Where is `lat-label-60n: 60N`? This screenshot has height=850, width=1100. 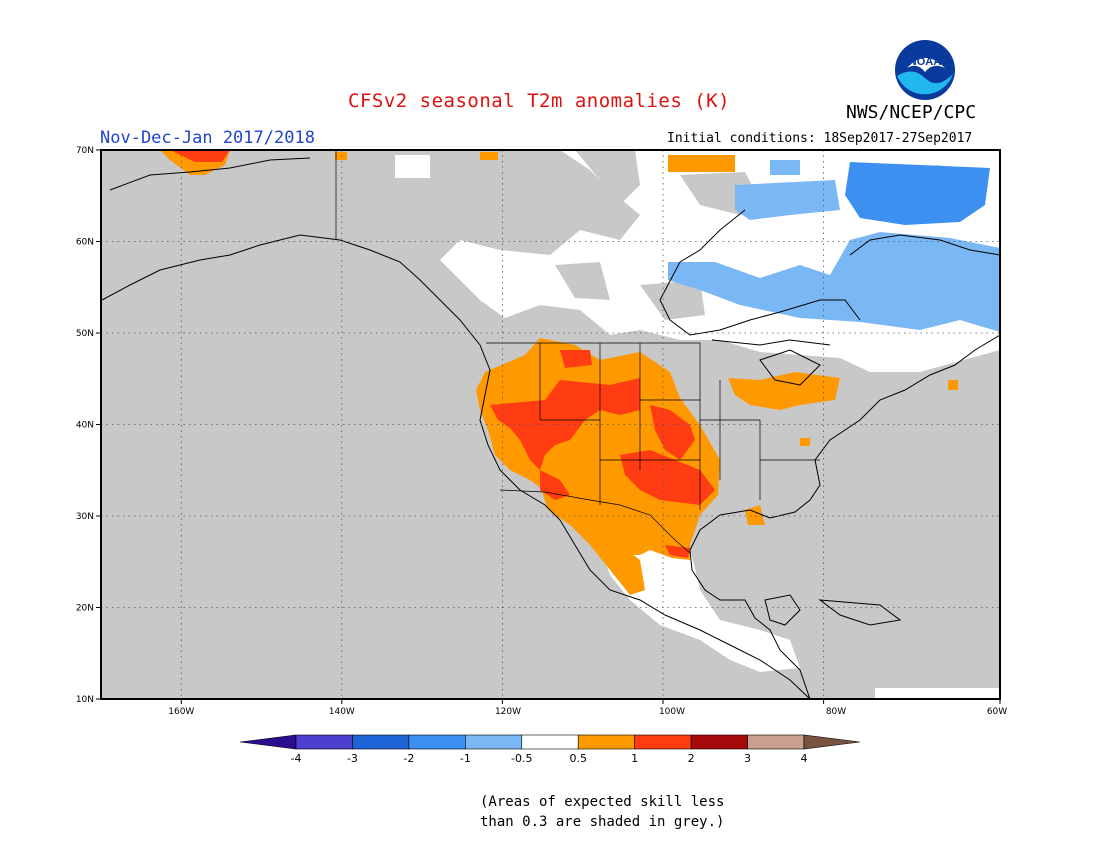
lat-label-60n: 60N is located at coordinates (85, 243).